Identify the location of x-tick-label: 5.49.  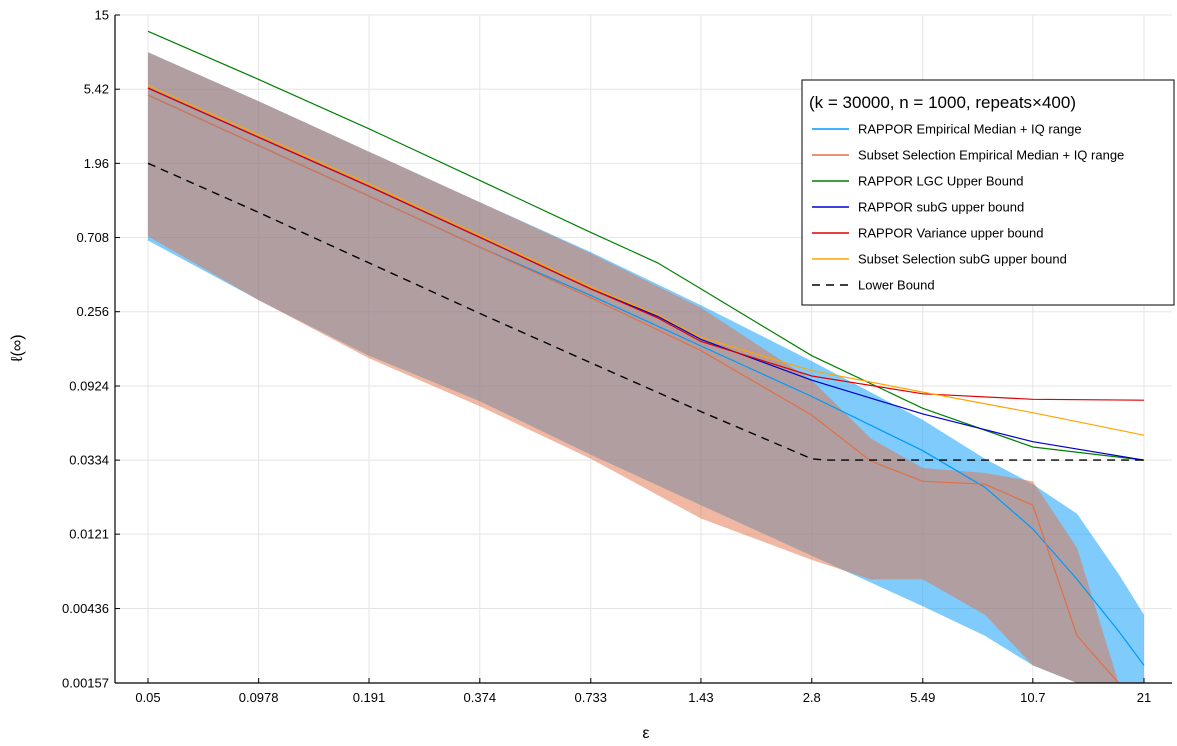
(922, 697).